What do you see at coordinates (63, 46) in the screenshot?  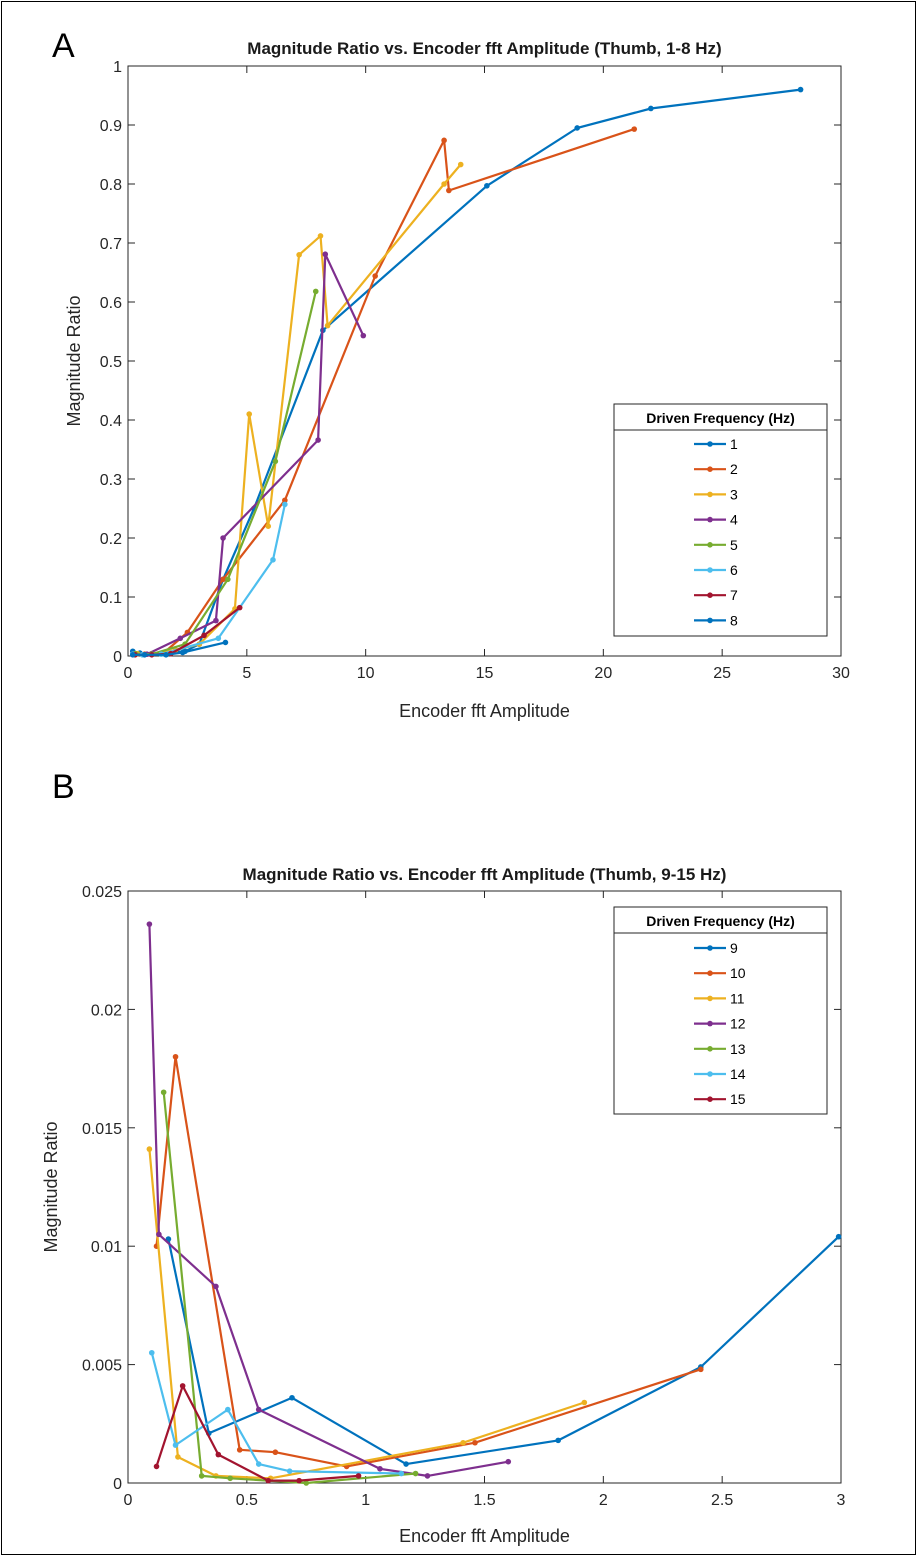 I see `chart-a-panel-label: A` at bounding box center [63, 46].